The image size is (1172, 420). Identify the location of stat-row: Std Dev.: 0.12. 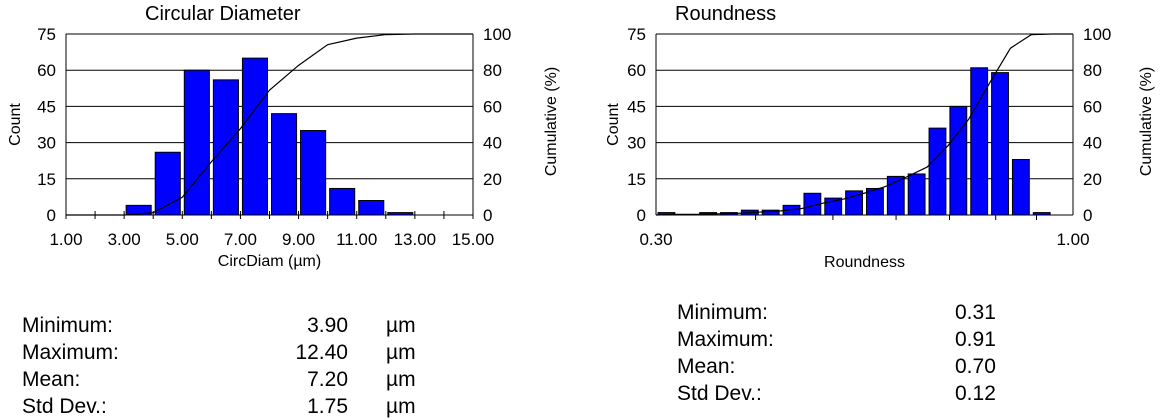
(877, 393).